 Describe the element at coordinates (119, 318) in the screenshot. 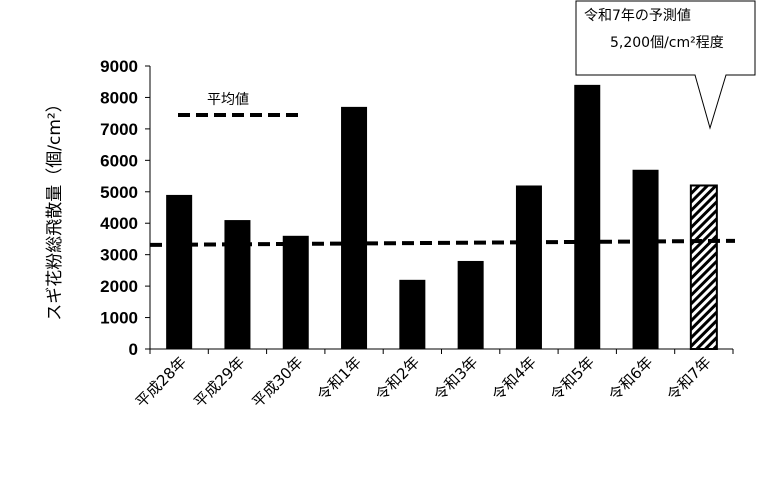

I see `y-tick-label: 1000` at that location.